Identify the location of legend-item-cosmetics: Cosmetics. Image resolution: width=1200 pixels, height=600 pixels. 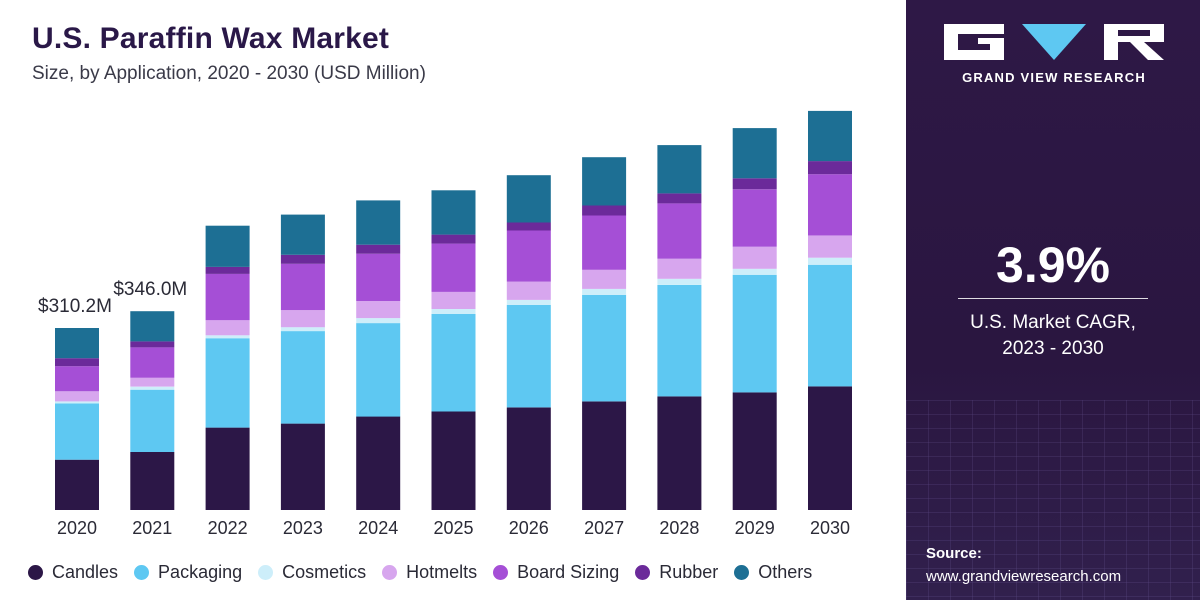
(312, 572).